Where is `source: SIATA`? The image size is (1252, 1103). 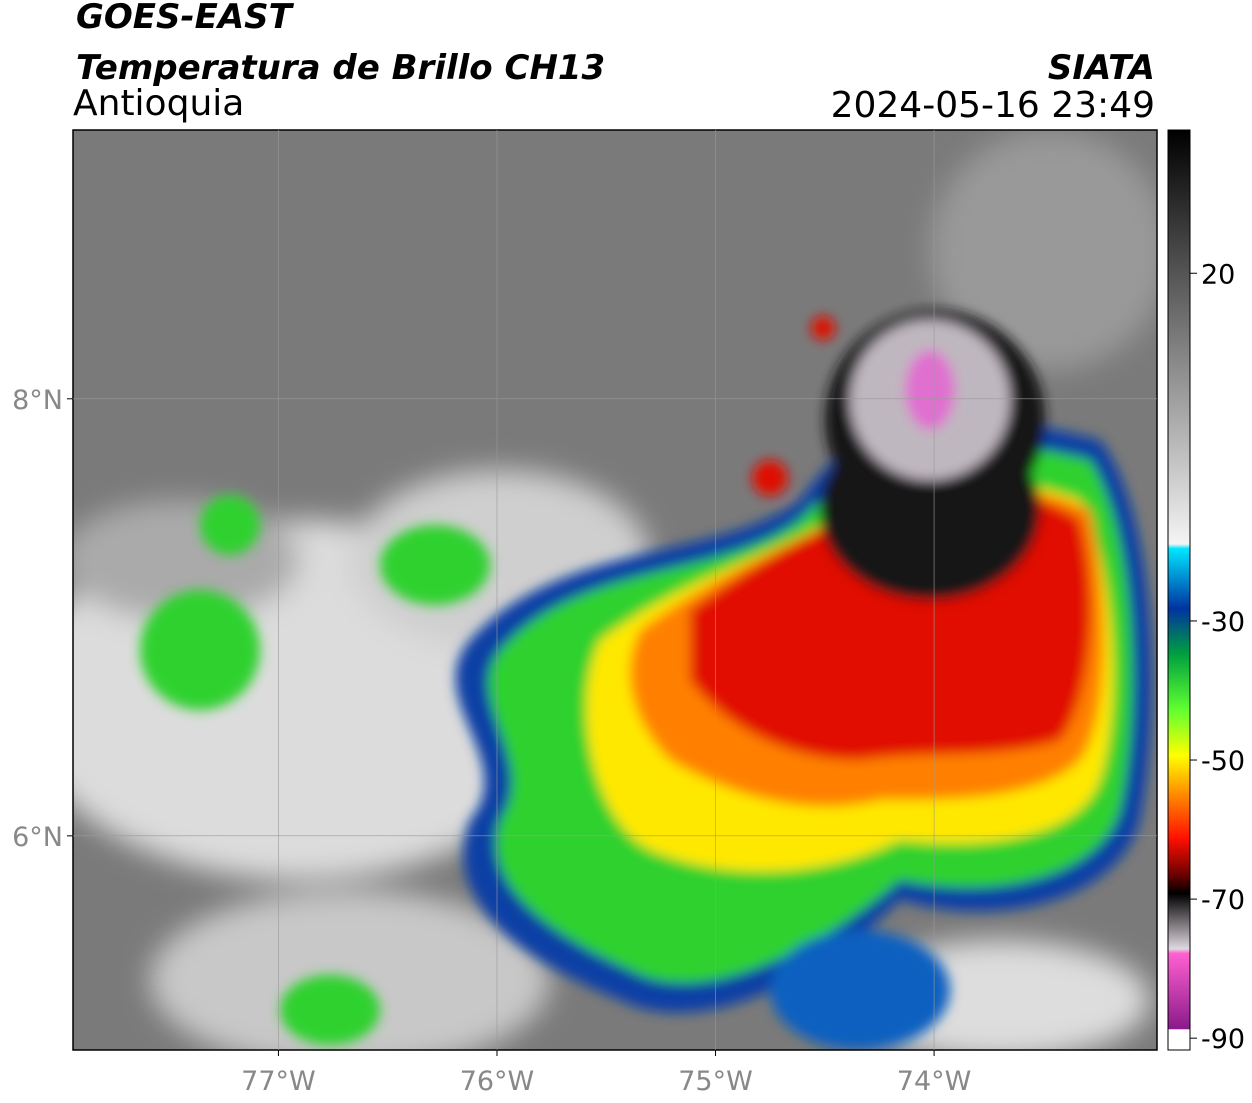
source: SIATA is located at coordinates (1101, 68).